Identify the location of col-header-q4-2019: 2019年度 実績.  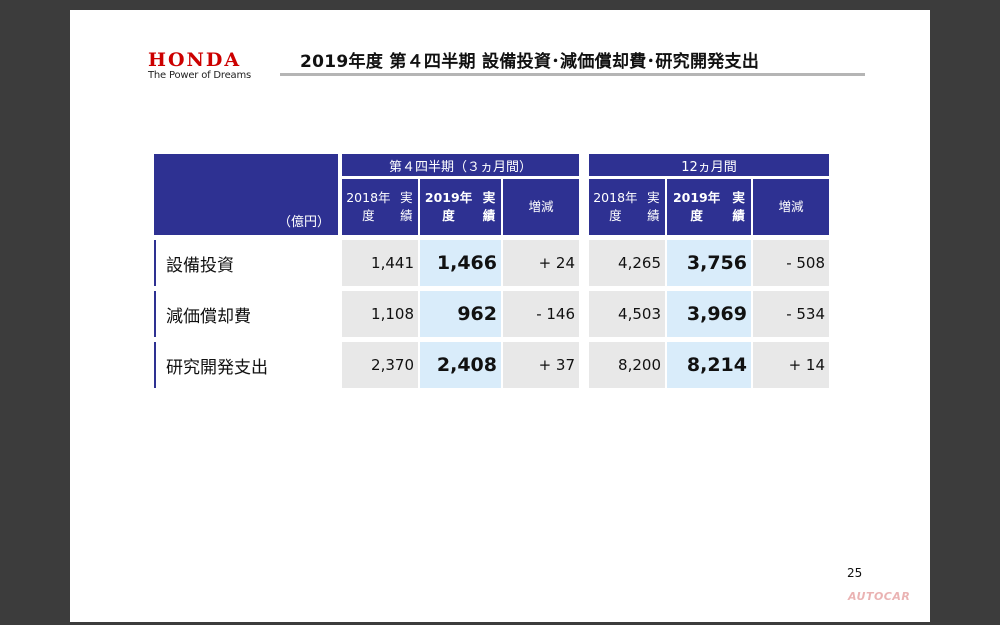
(460, 207).